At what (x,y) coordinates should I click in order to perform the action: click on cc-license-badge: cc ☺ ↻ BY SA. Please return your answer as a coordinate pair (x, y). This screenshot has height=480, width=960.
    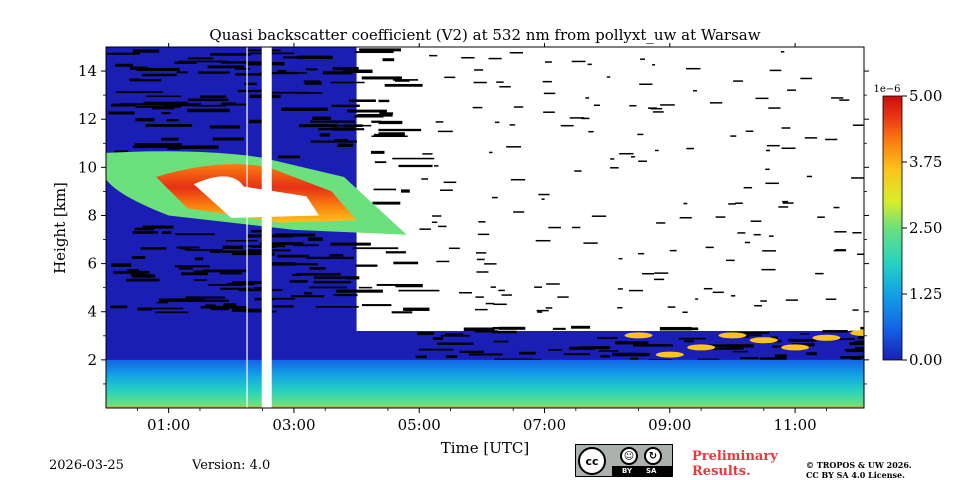
    Looking at the image, I should click on (624, 460).